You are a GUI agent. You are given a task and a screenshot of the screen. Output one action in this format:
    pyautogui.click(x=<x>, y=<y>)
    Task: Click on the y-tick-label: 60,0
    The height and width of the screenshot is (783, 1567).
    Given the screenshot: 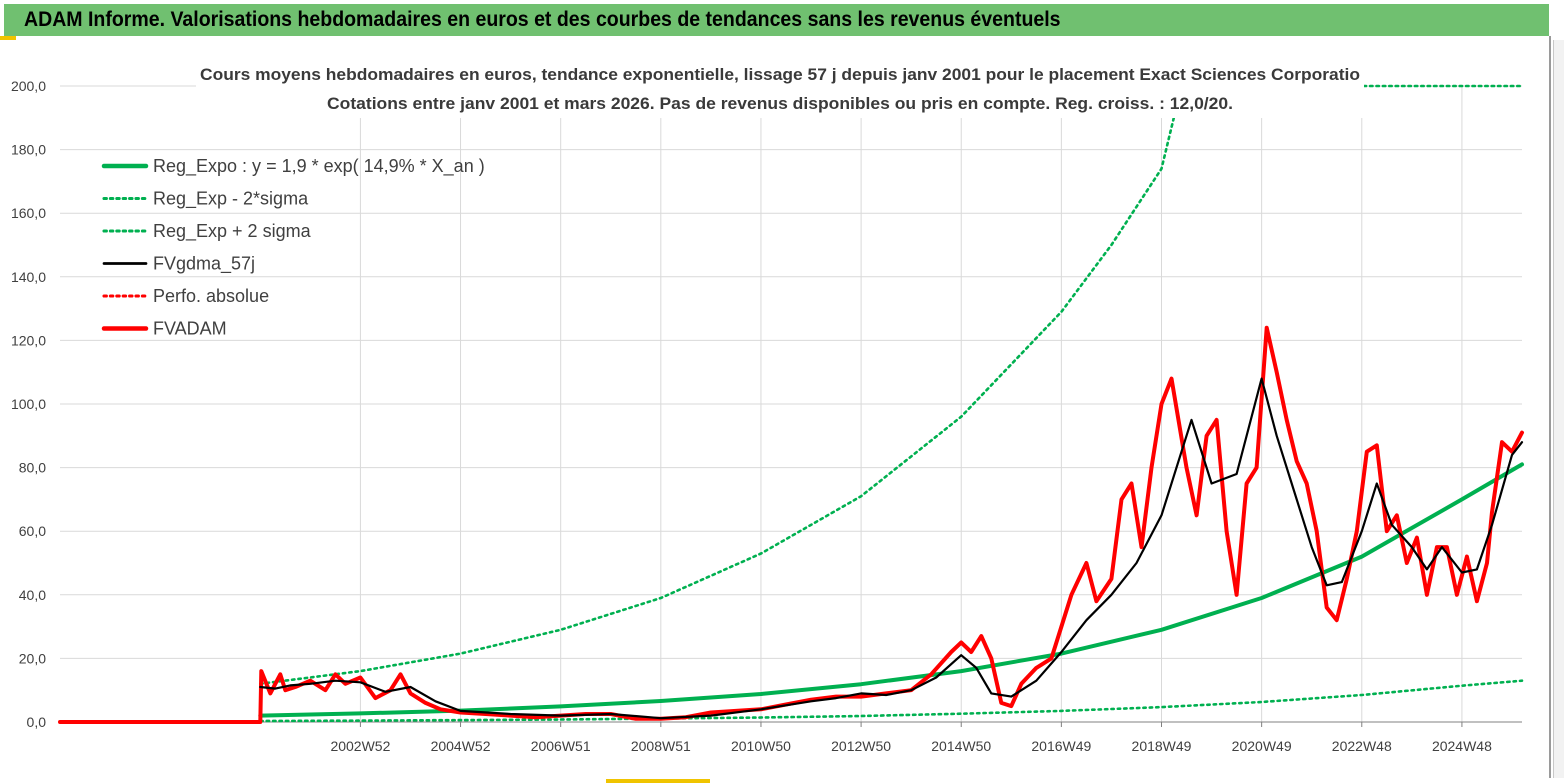 What is the action you would take?
    pyautogui.click(x=32, y=531)
    